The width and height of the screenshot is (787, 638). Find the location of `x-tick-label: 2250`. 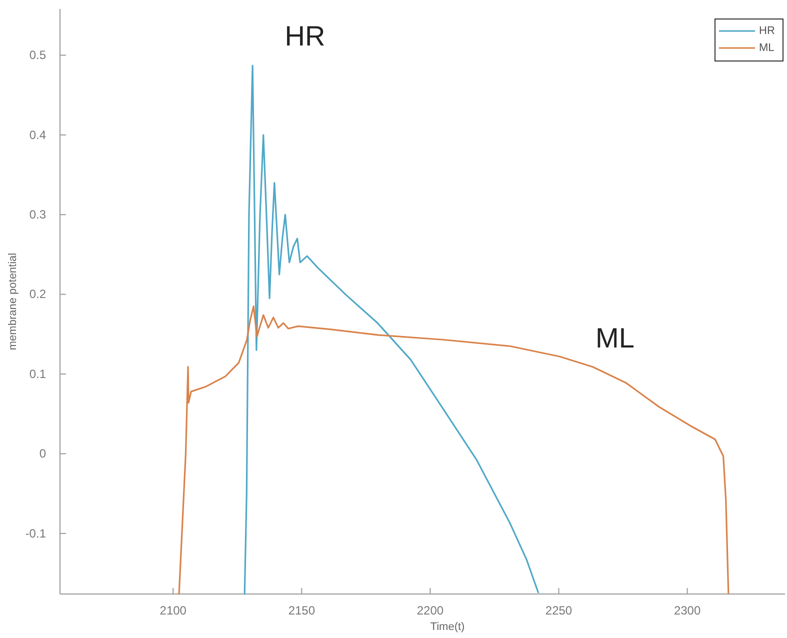

x-tick-label: 2250 is located at coordinates (558, 611).